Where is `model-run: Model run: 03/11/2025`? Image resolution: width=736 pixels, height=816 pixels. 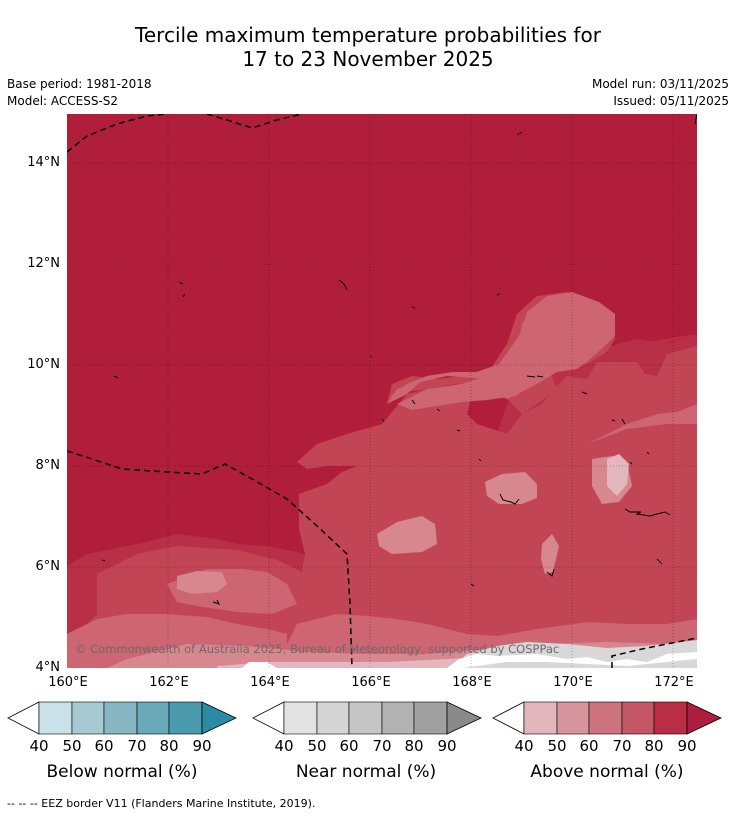
model-run: Model run: 03/11/2025 is located at coordinates (660, 84).